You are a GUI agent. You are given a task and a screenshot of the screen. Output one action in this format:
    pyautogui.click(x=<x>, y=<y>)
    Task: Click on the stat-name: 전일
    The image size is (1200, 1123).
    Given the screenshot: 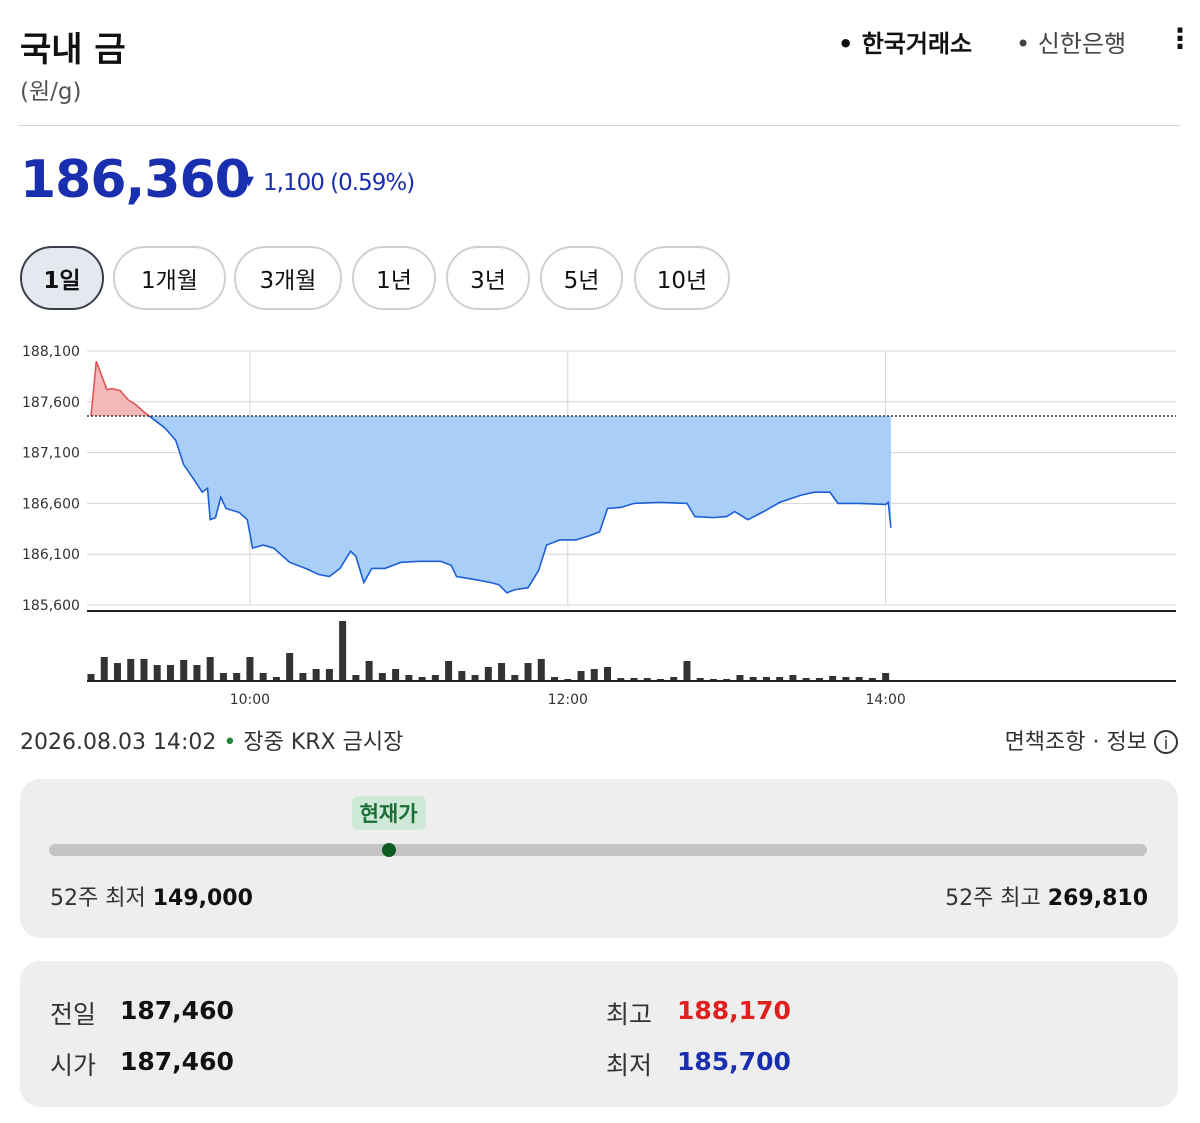 What is the action you would take?
    pyautogui.click(x=73, y=1014)
    